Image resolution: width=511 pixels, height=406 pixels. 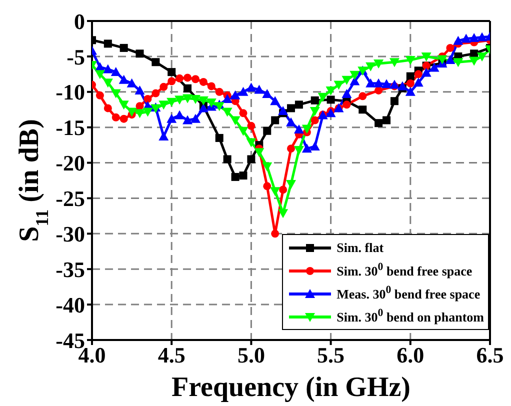 What do you see at coordinates (408, 293) in the screenshot?
I see `legend-label: Meas. 30$^{0}$ bend free space` at bounding box center [408, 293].